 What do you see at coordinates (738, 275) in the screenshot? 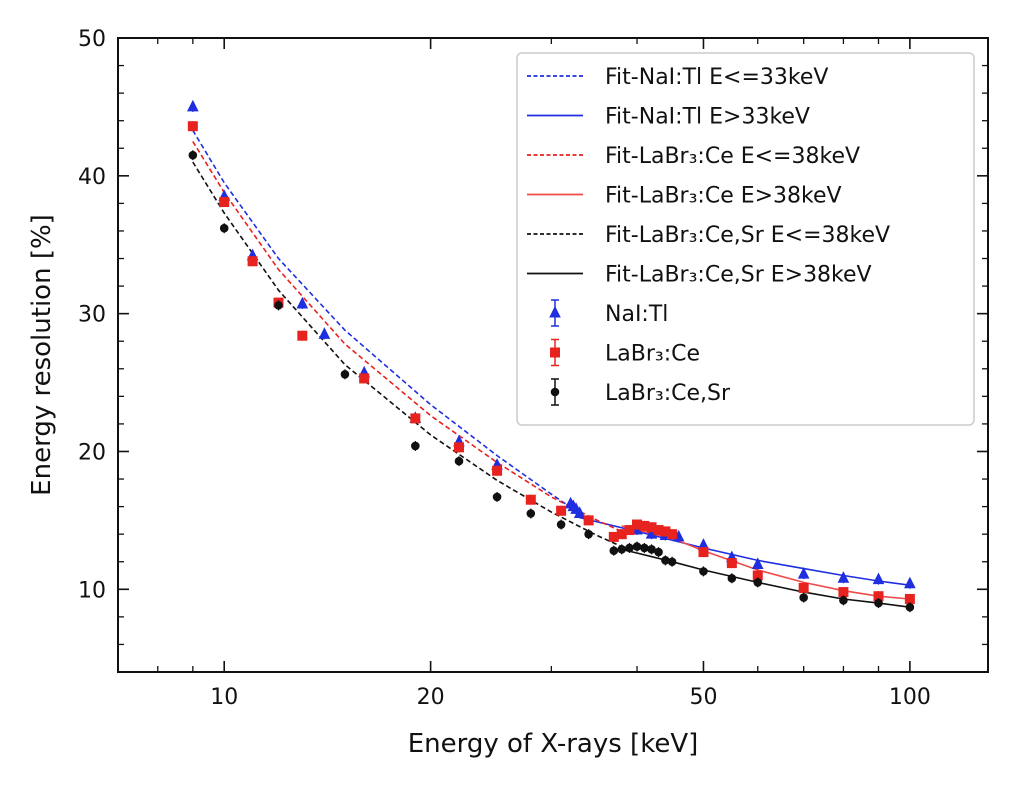
I see `legend-label: Fit-LaBr₃:Ce,Sr E>38keV` at bounding box center [738, 275].